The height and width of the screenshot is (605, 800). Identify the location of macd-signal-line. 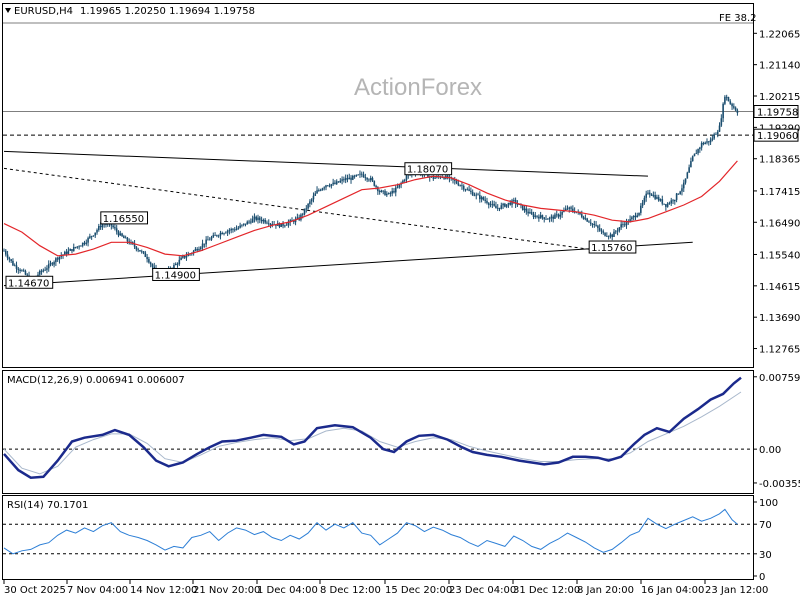
(372, 433).